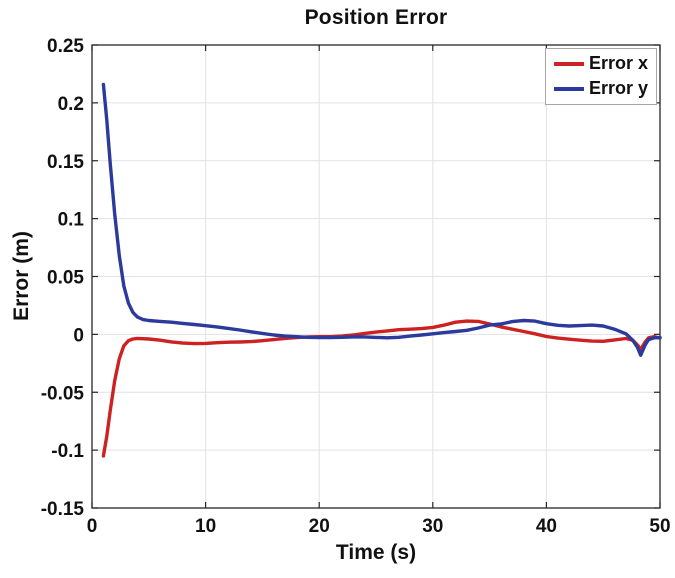  Describe the element at coordinates (546, 526) in the screenshot. I see `x-tick-label: 40` at that location.